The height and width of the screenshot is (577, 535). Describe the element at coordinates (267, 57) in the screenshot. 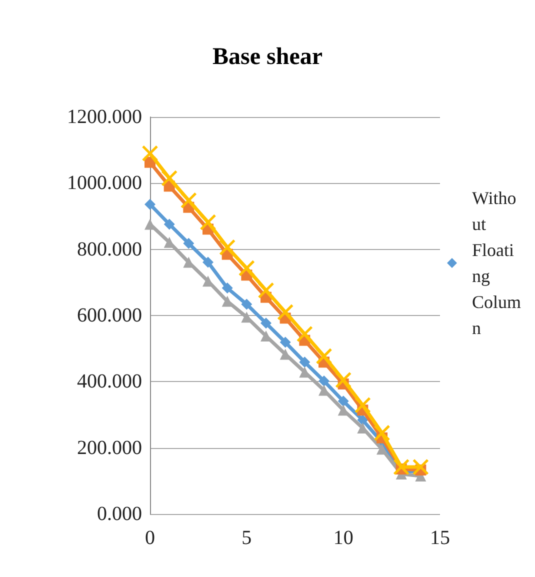

I see `chart-title: Base shear` at that location.